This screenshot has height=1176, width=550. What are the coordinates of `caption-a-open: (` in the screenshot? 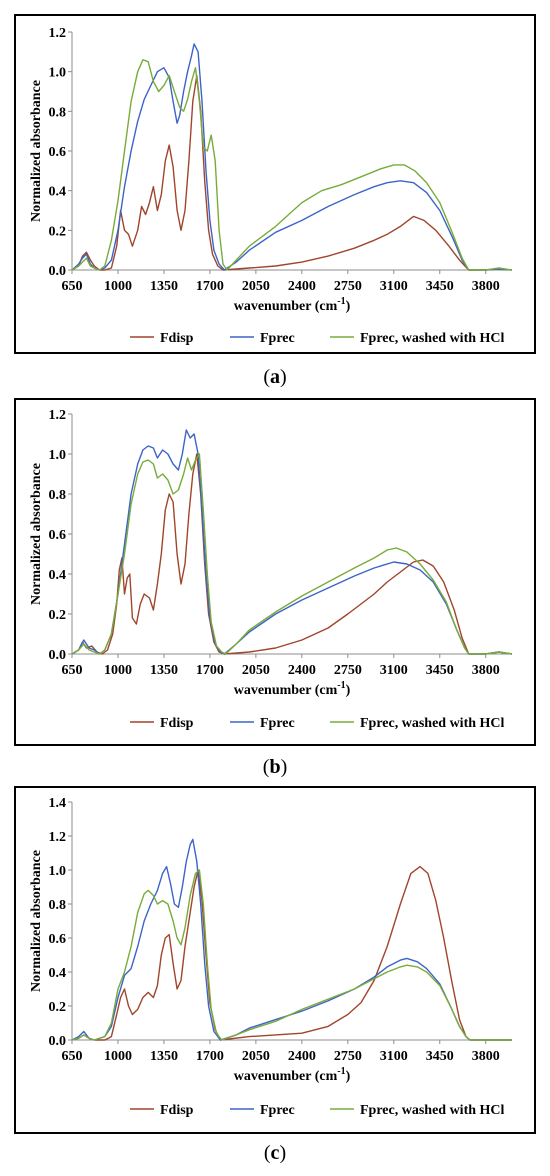 It's located at (266, 377).